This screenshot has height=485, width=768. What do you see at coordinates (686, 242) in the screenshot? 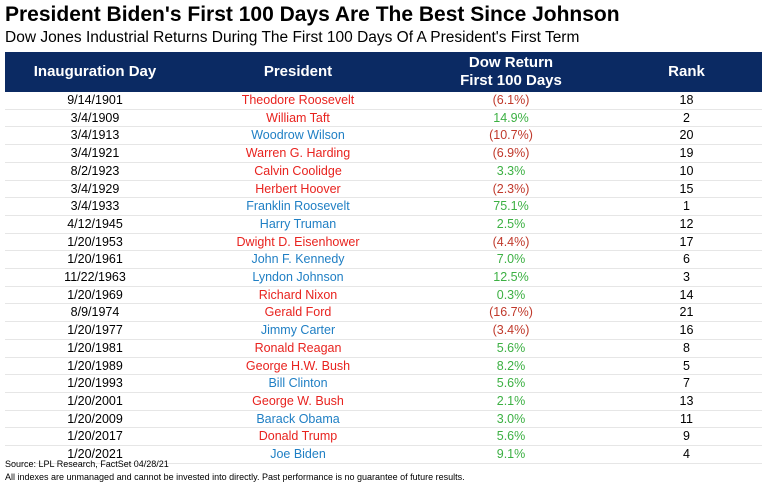
I see `cell-rank: 17` at bounding box center [686, 242].